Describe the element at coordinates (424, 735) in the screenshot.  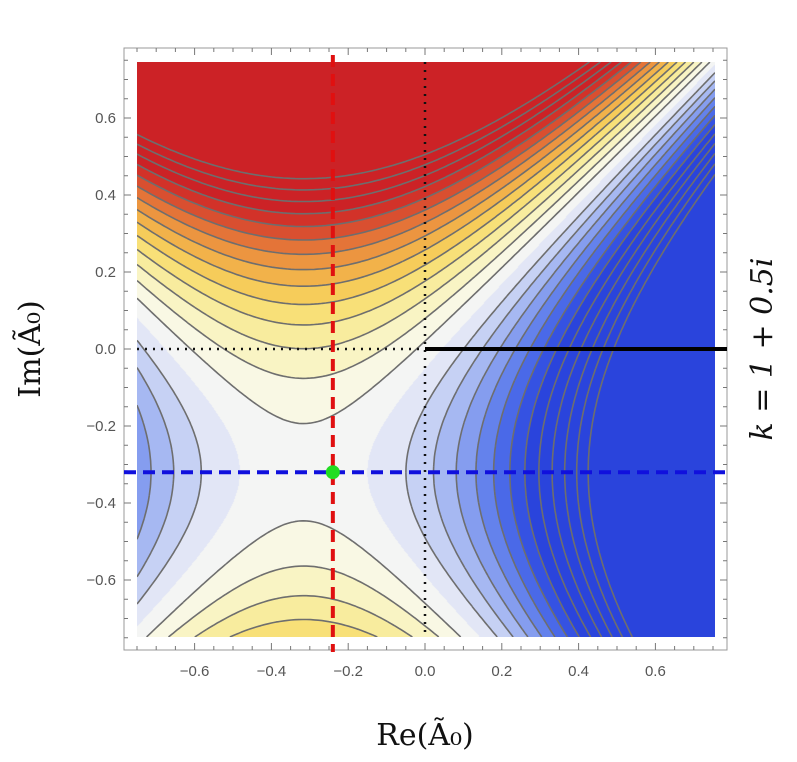
I see `x-axis-title: Re(Ã₀)` at that location.